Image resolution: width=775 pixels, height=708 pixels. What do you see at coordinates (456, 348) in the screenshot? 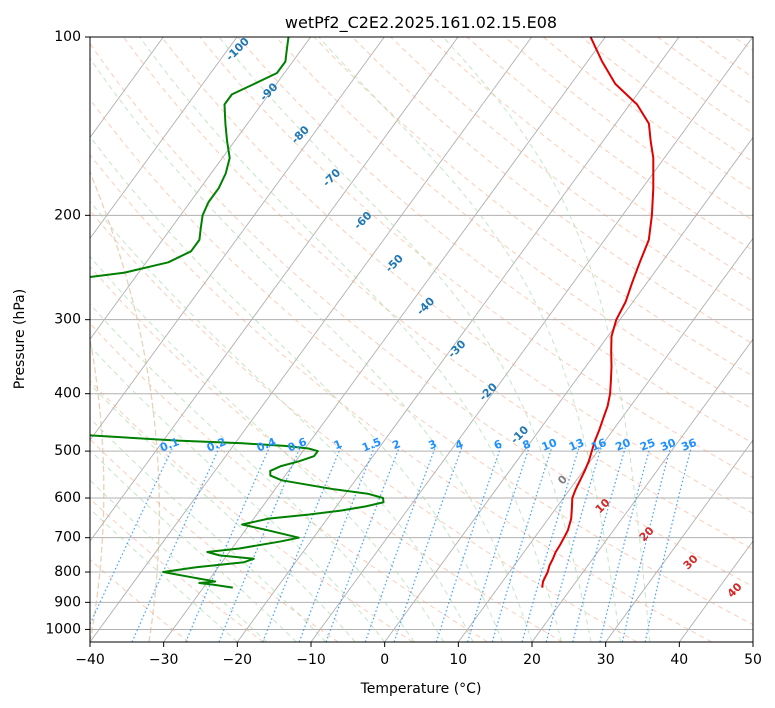
I see `adiabat-label: -30` at bounding box center [456, 348].